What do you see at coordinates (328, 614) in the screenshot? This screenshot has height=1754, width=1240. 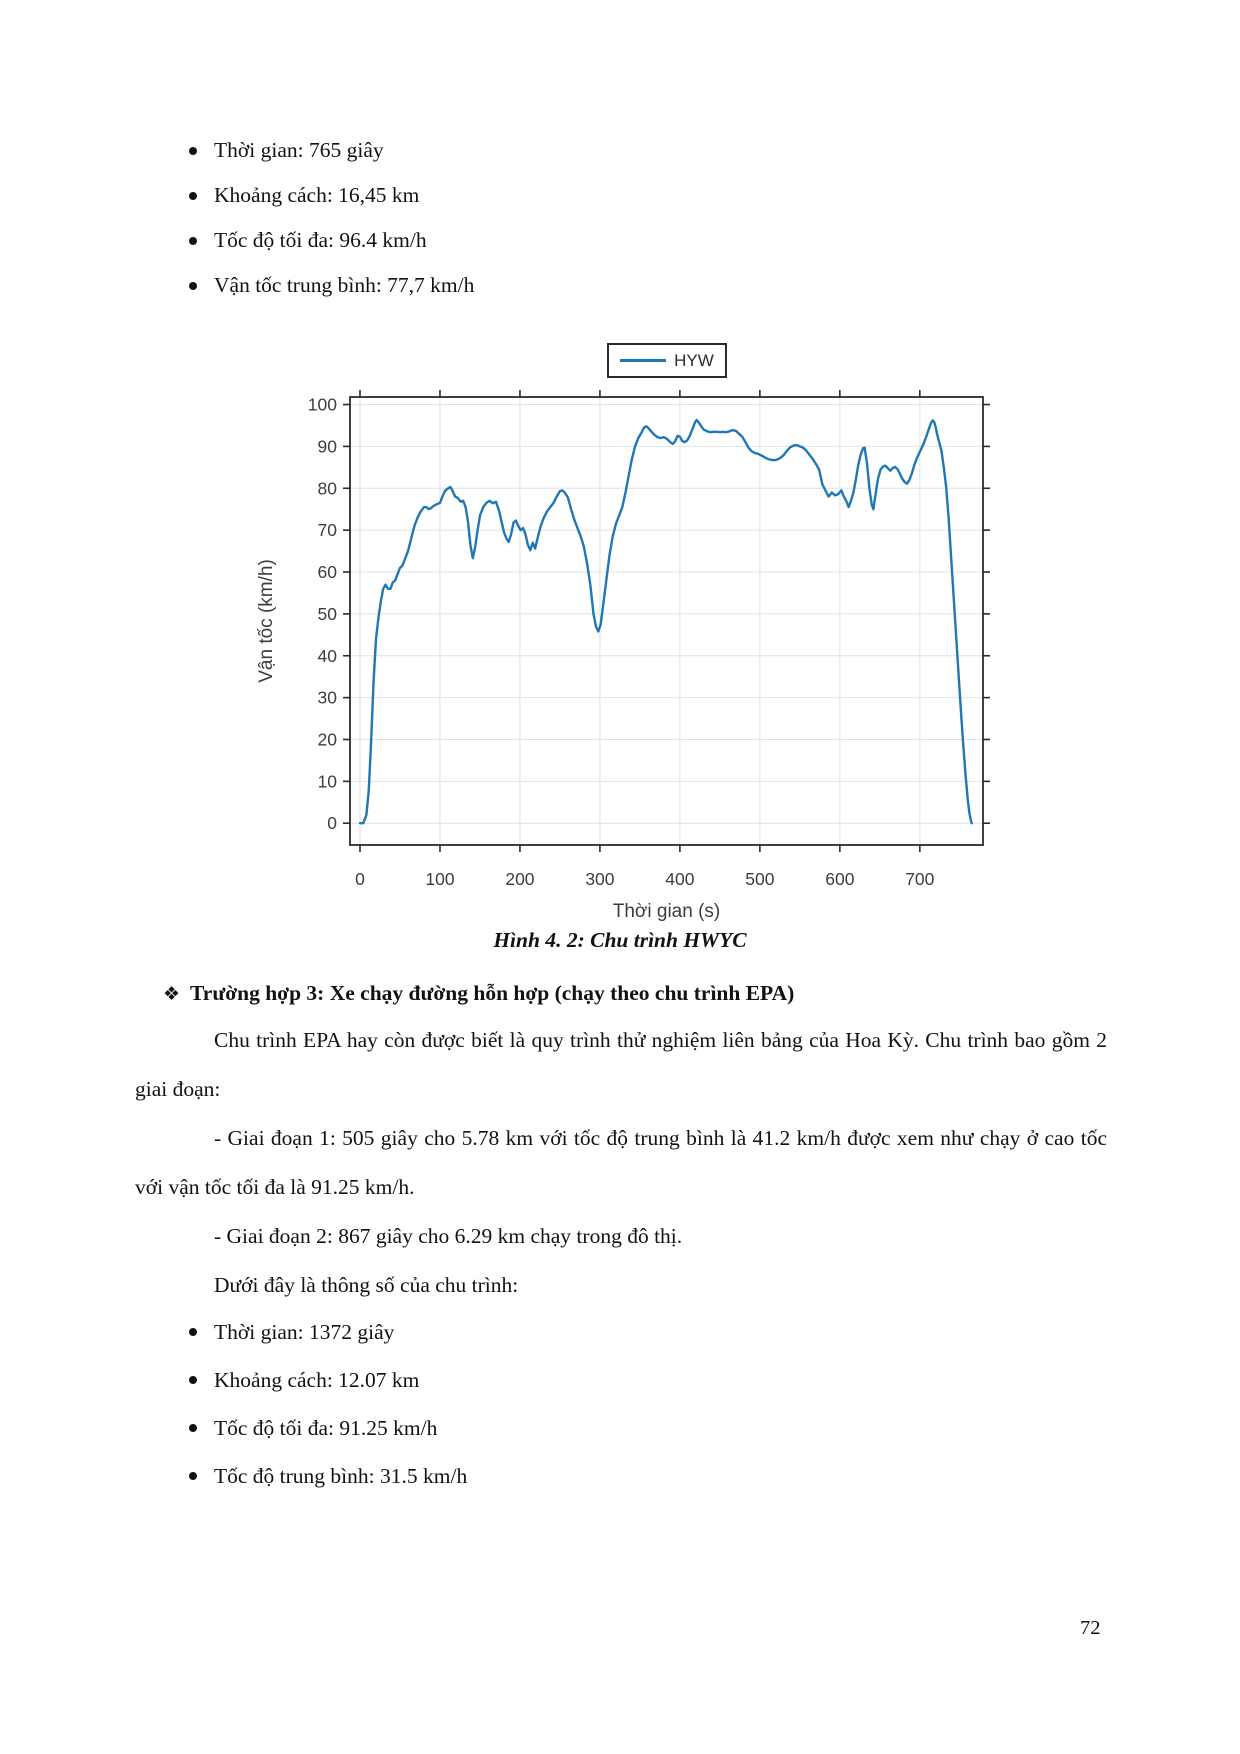 I see `svg-text: 50` at bounding box center [328, 614].